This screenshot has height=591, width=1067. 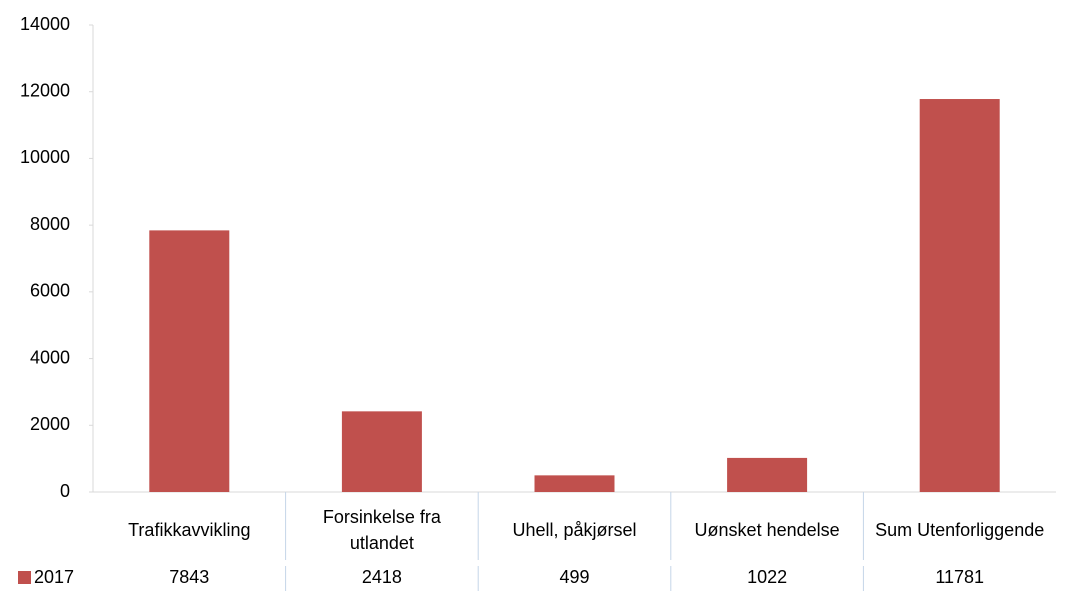 What do you see at coordinates (959, 577) in the screenshot?
I see `table-value: 11781` at bounding box center [959, 577].